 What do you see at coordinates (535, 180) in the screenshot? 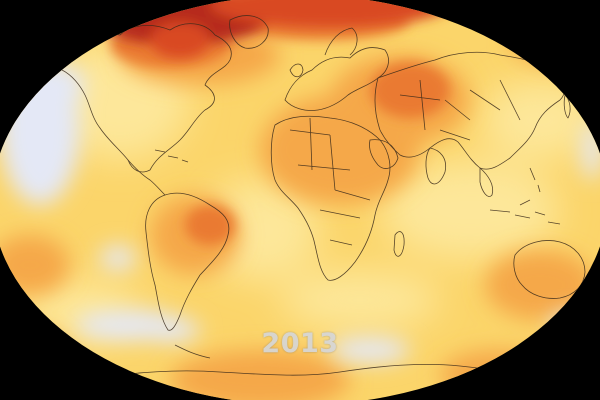
I see `philippines-outline` at bounding box center [535, 180].